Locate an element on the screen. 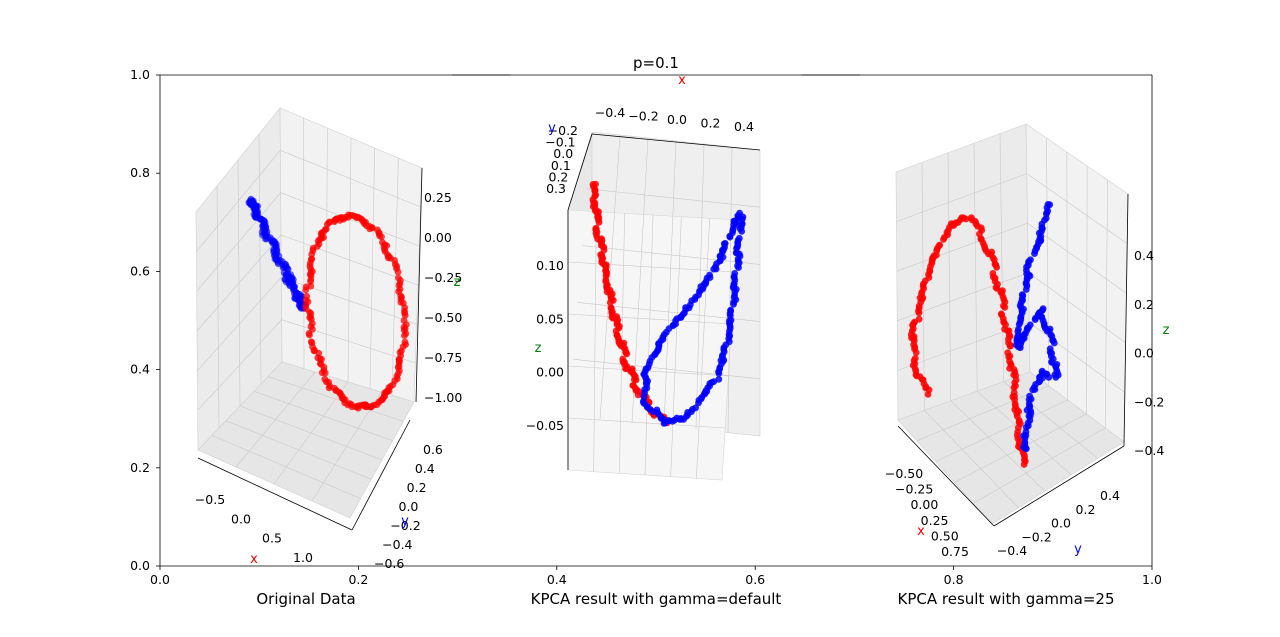 This screenshot has width=1280, height=637. bg-y-tick-label: 0.6 is located at coordinates (140, 270).